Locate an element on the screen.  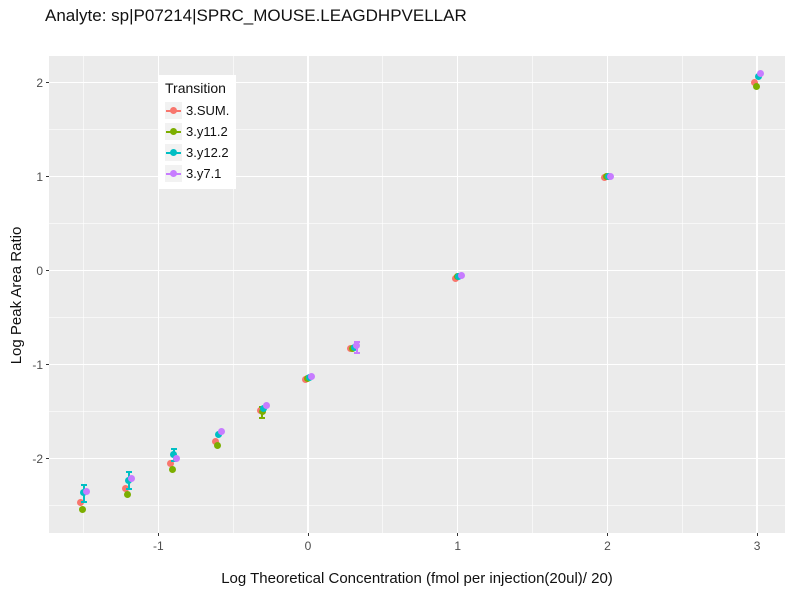
y-tick-label: -1 is located at coordinates (37, 364).